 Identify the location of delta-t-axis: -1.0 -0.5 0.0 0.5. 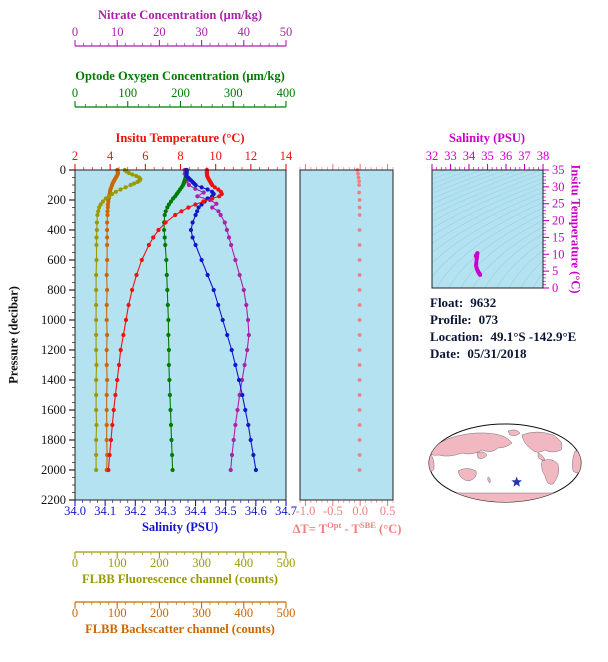
(345, 509).